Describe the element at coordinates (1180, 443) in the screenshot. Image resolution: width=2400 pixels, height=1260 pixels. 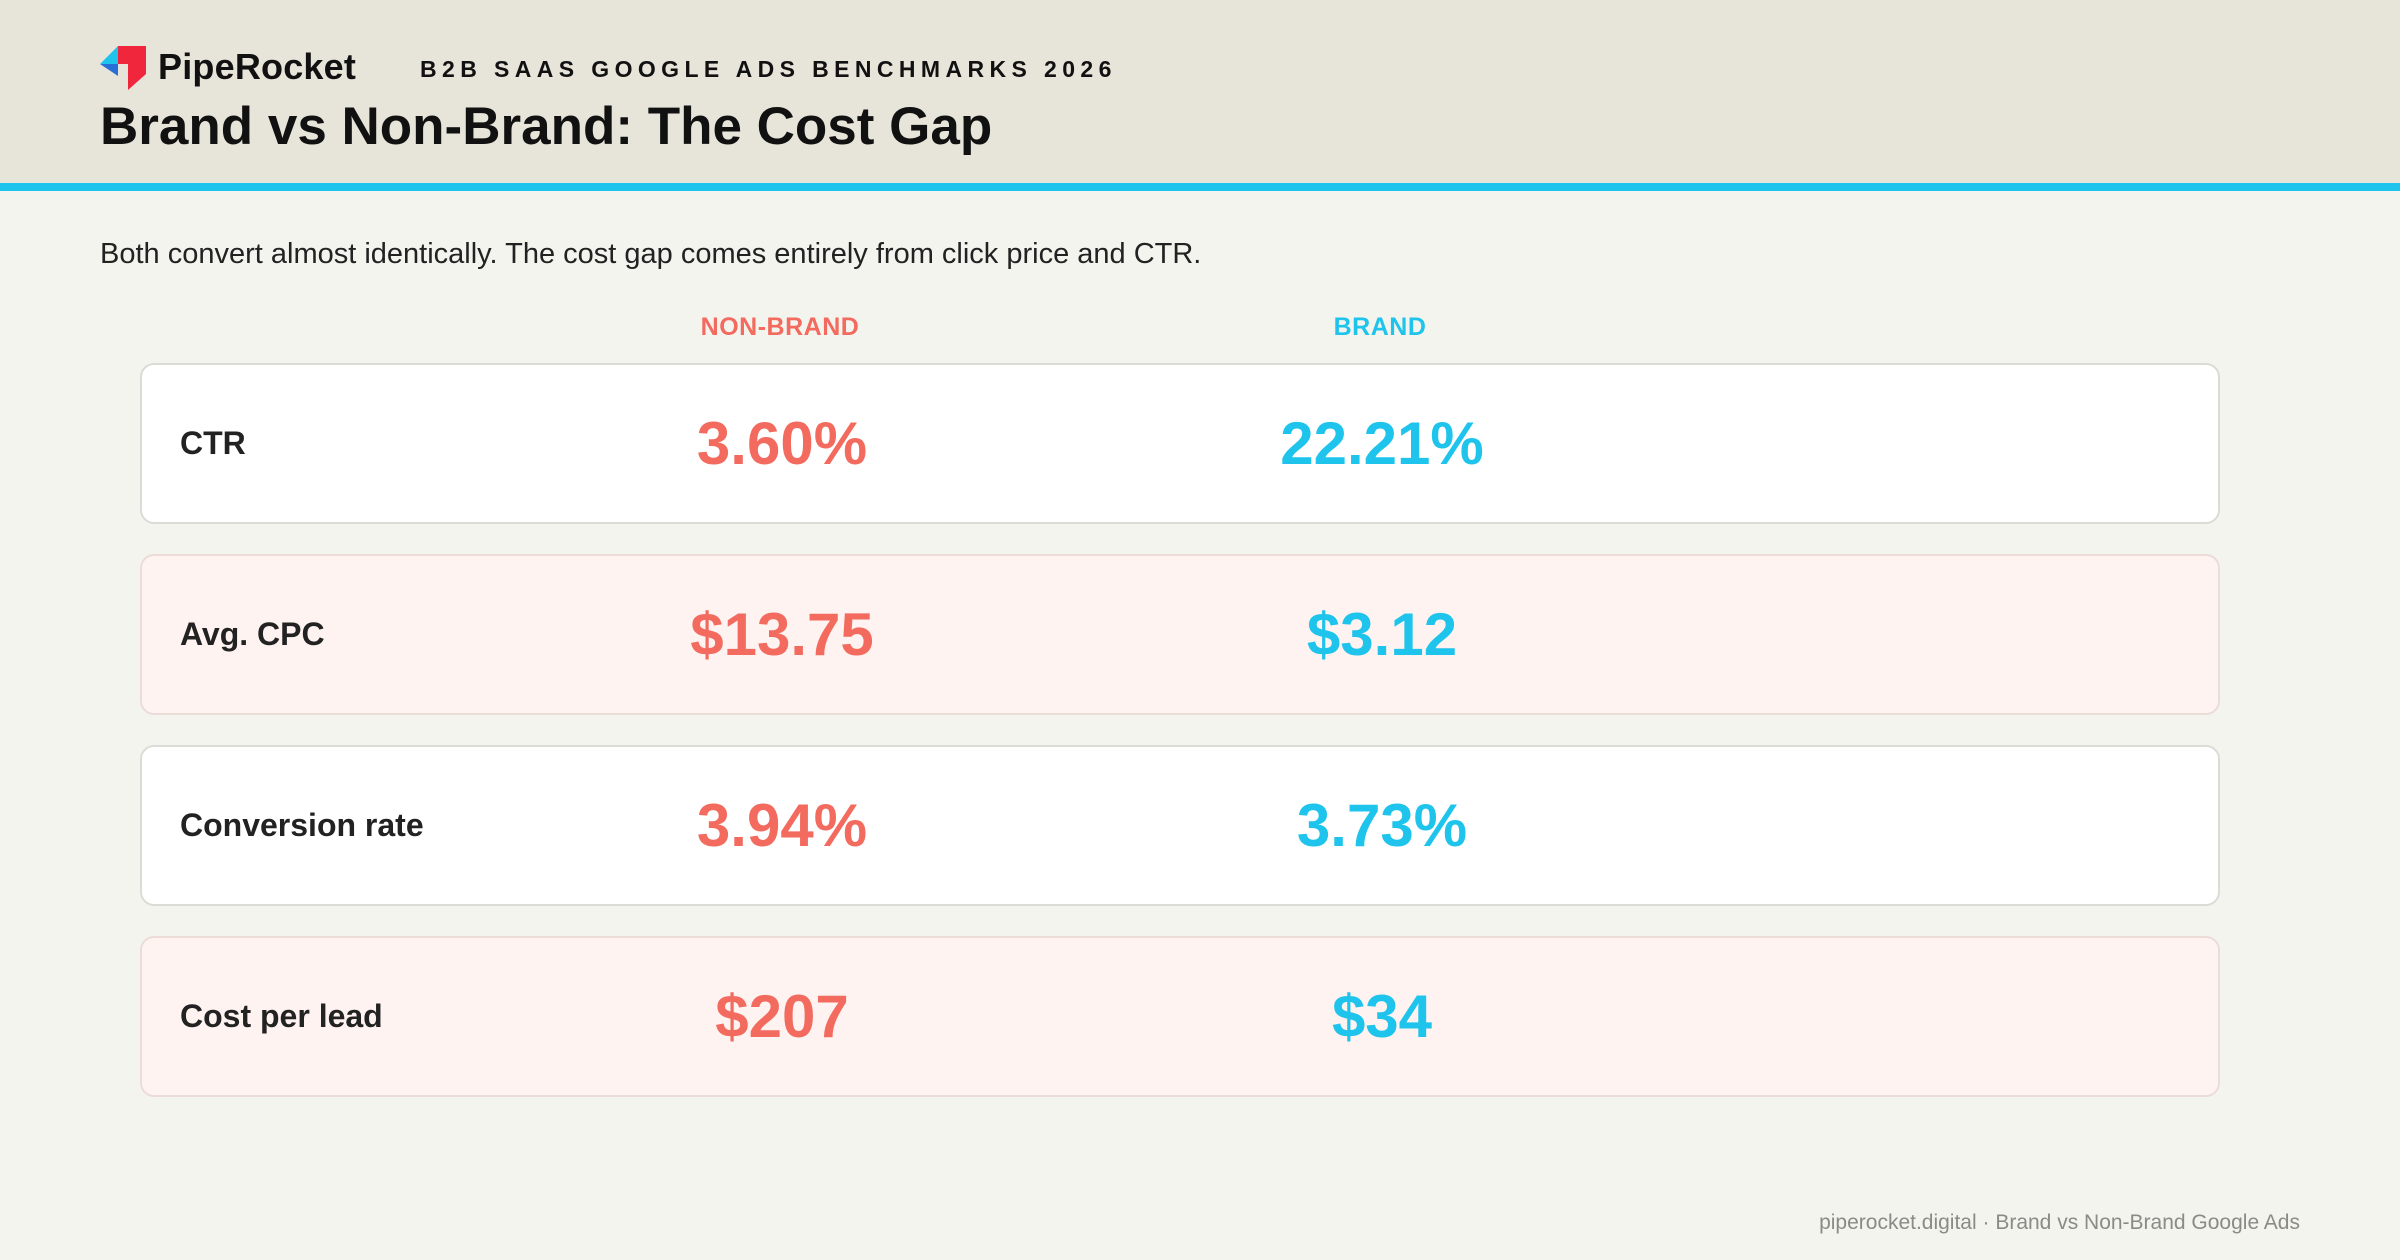
I see `table-row-ctr: CTR 3.60% 22.21%` at that location.